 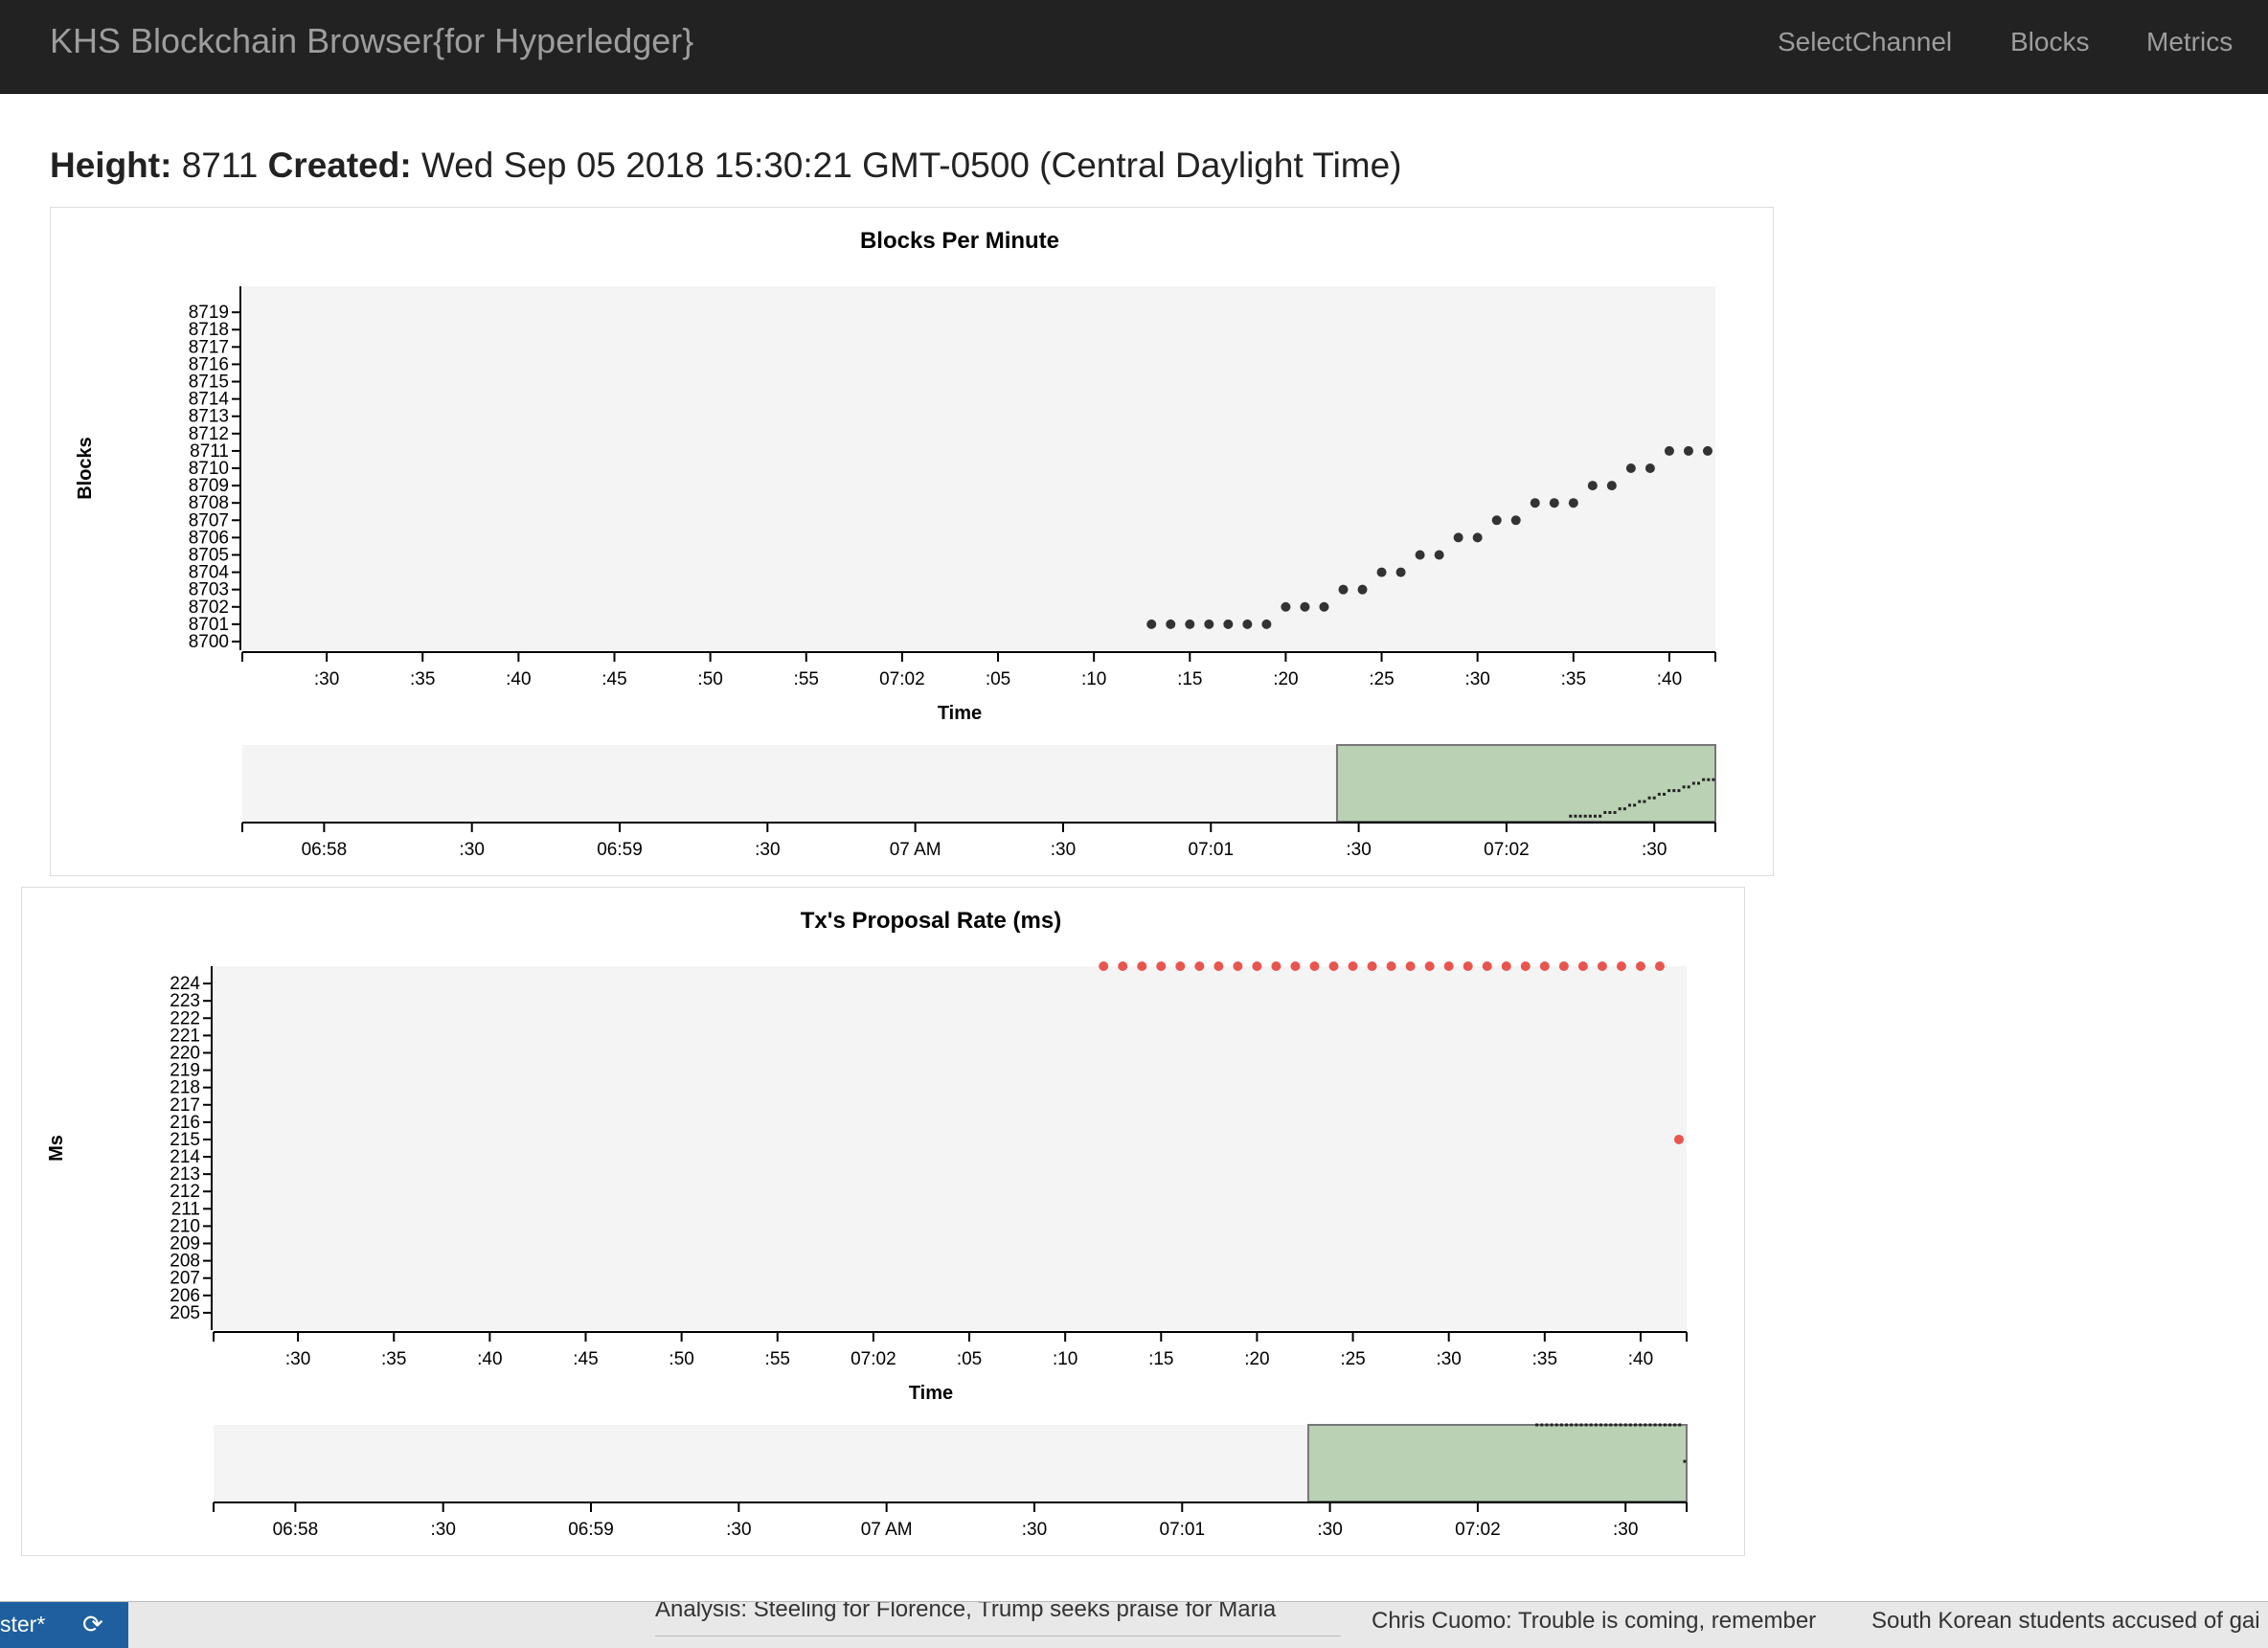 I want to click on x-tick-label: :15, so click(x=1160, y=1359).